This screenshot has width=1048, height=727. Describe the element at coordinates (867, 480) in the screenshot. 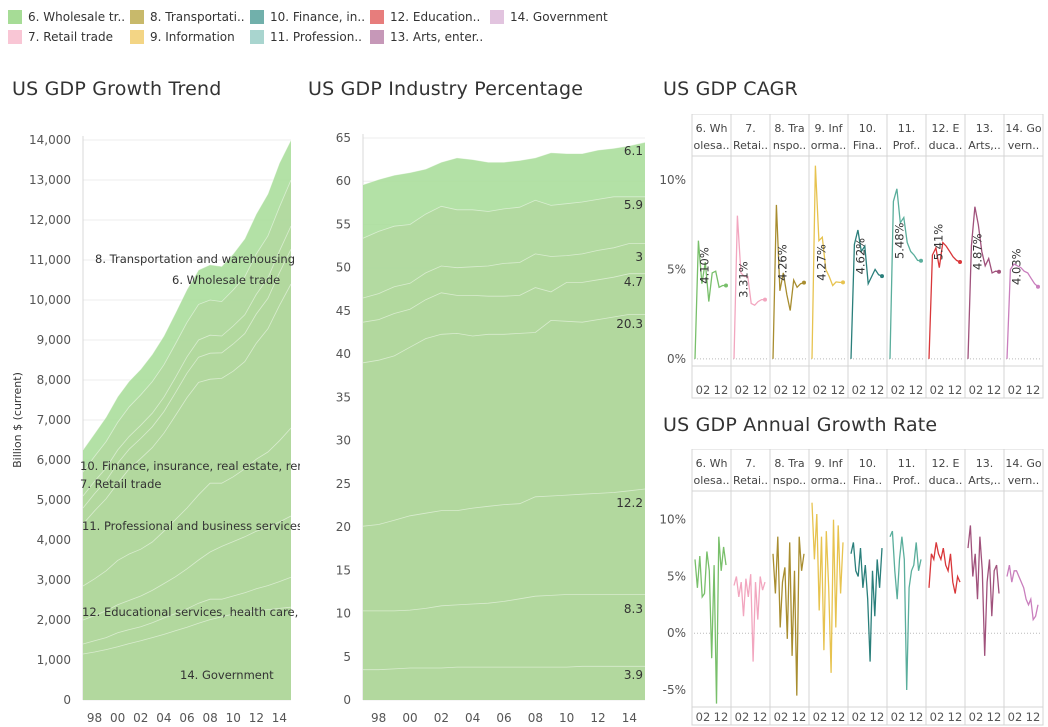

I see `panel-header: Fina..` at that location.